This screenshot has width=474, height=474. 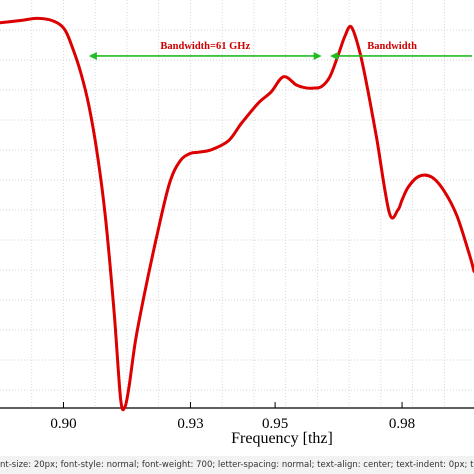 I want to click on bandwidth-label-0: Bandwidth=61 GHz, so click(x=205, y=46).